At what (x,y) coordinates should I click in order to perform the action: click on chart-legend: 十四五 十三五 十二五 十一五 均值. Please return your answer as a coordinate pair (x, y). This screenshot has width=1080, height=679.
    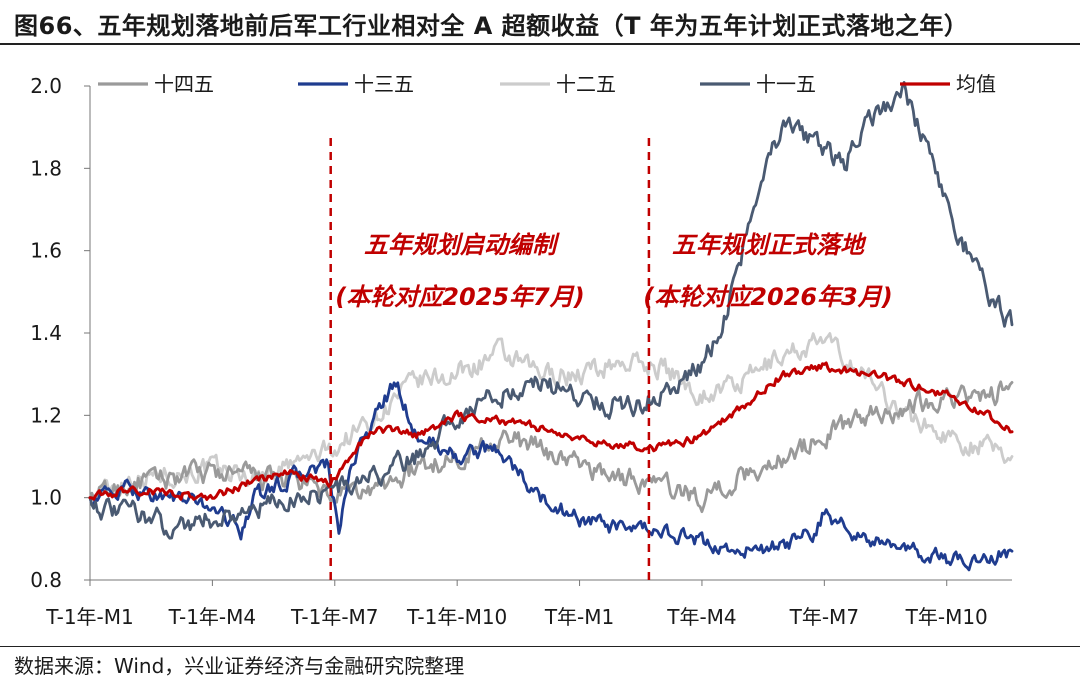
    Looking at the image, I should click on (547, 84).